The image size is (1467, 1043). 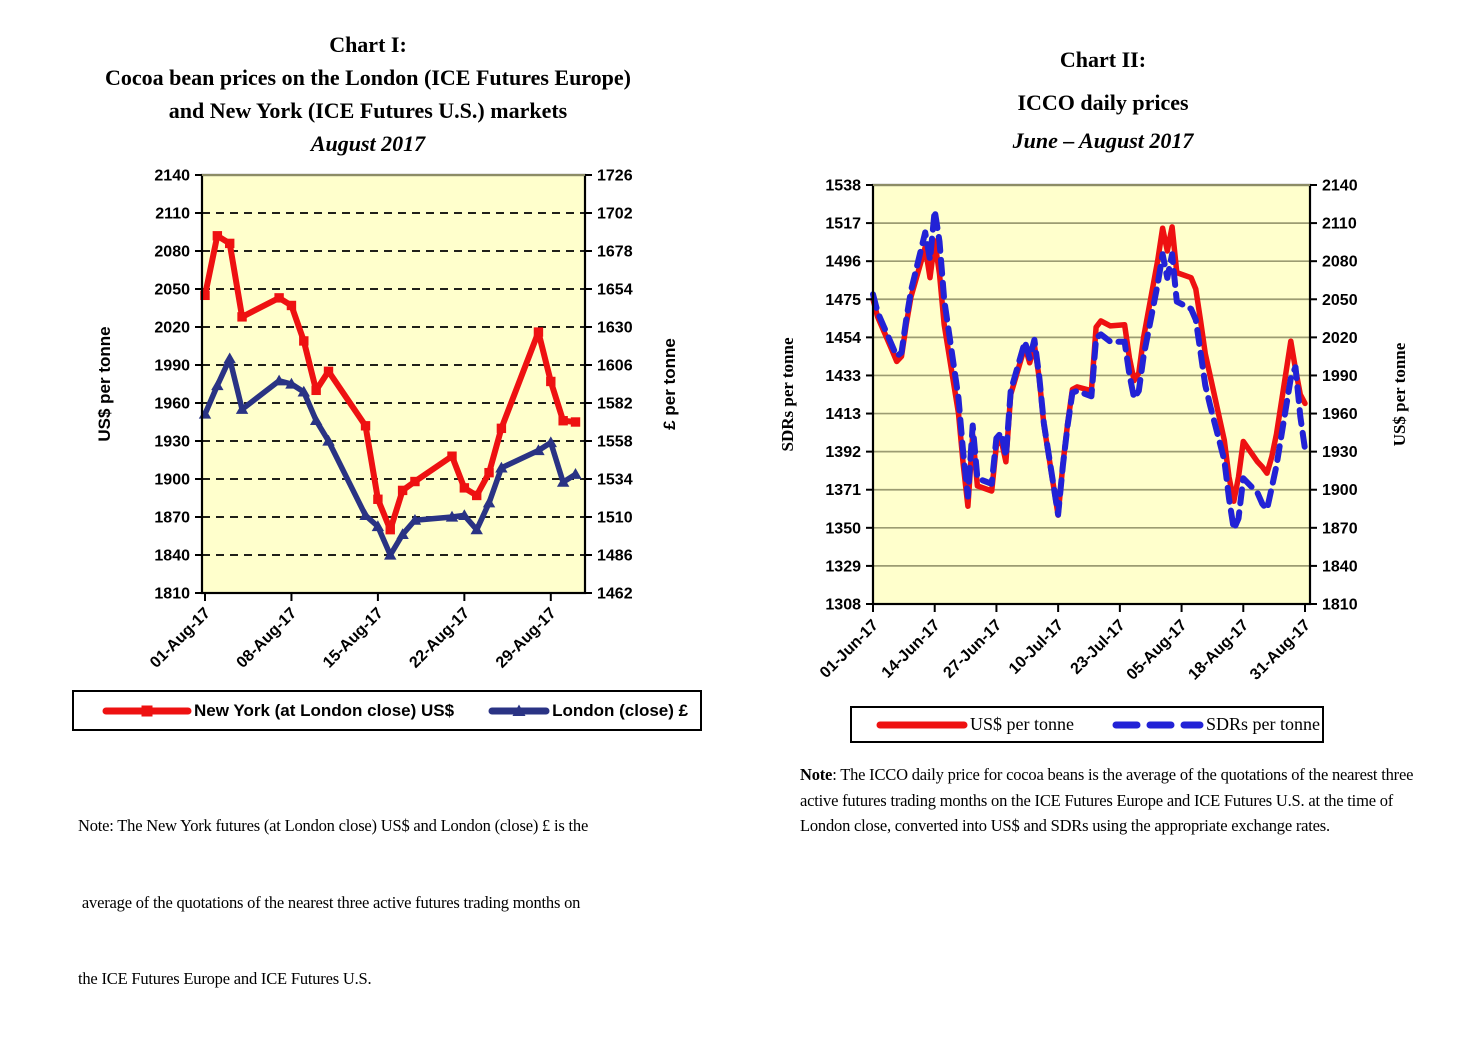 I want to click on right-axis-tick-label: 1870, so click(x=1340, y=528).